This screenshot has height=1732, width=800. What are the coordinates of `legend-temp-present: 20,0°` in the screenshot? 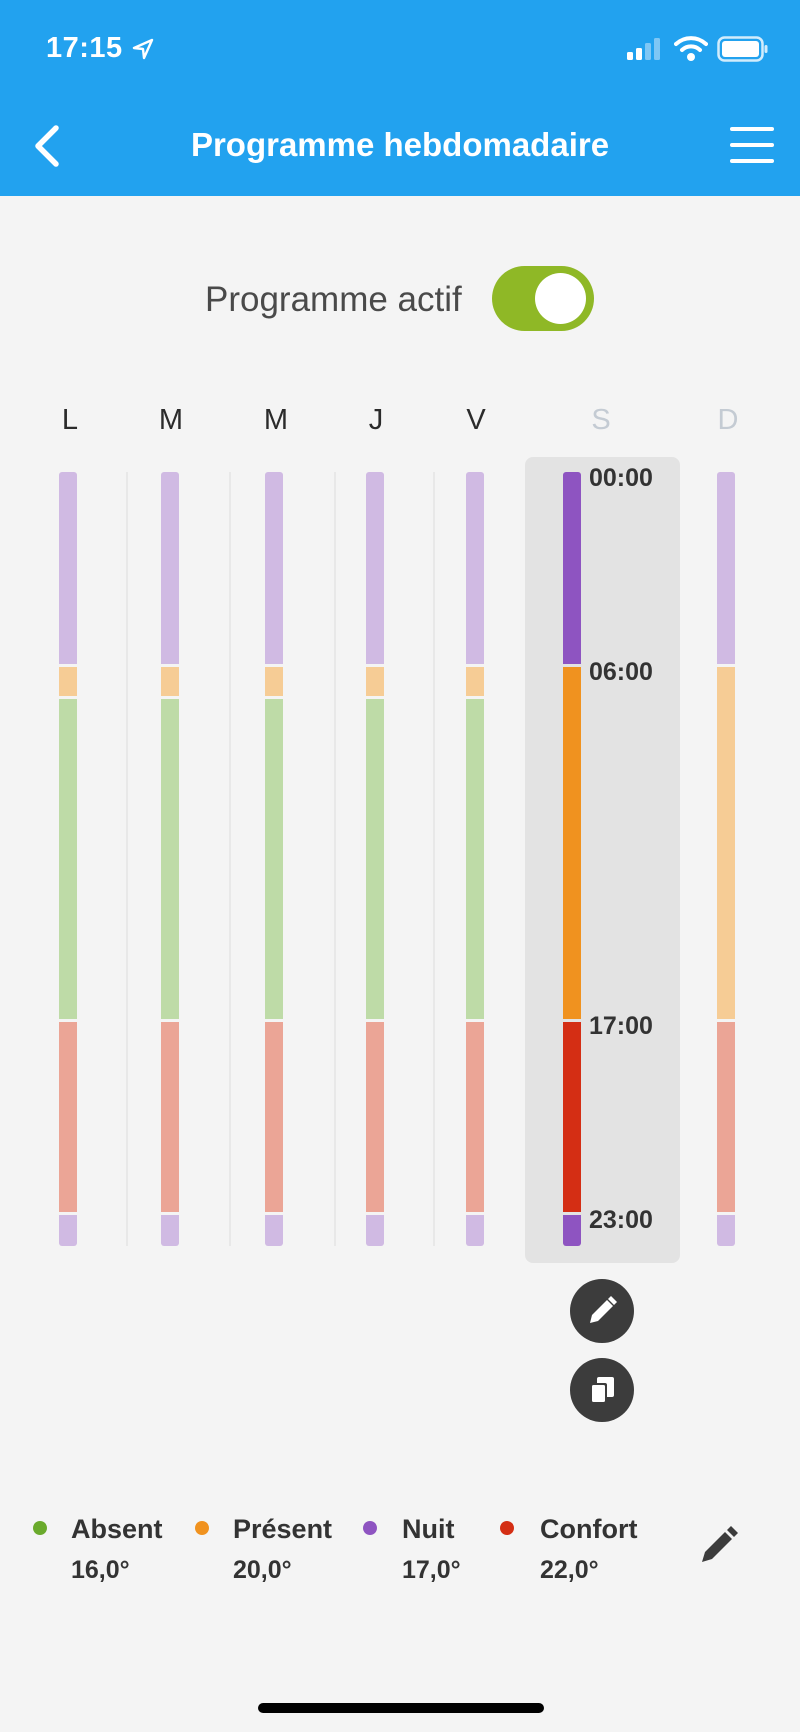 It's located at (262, 1570).